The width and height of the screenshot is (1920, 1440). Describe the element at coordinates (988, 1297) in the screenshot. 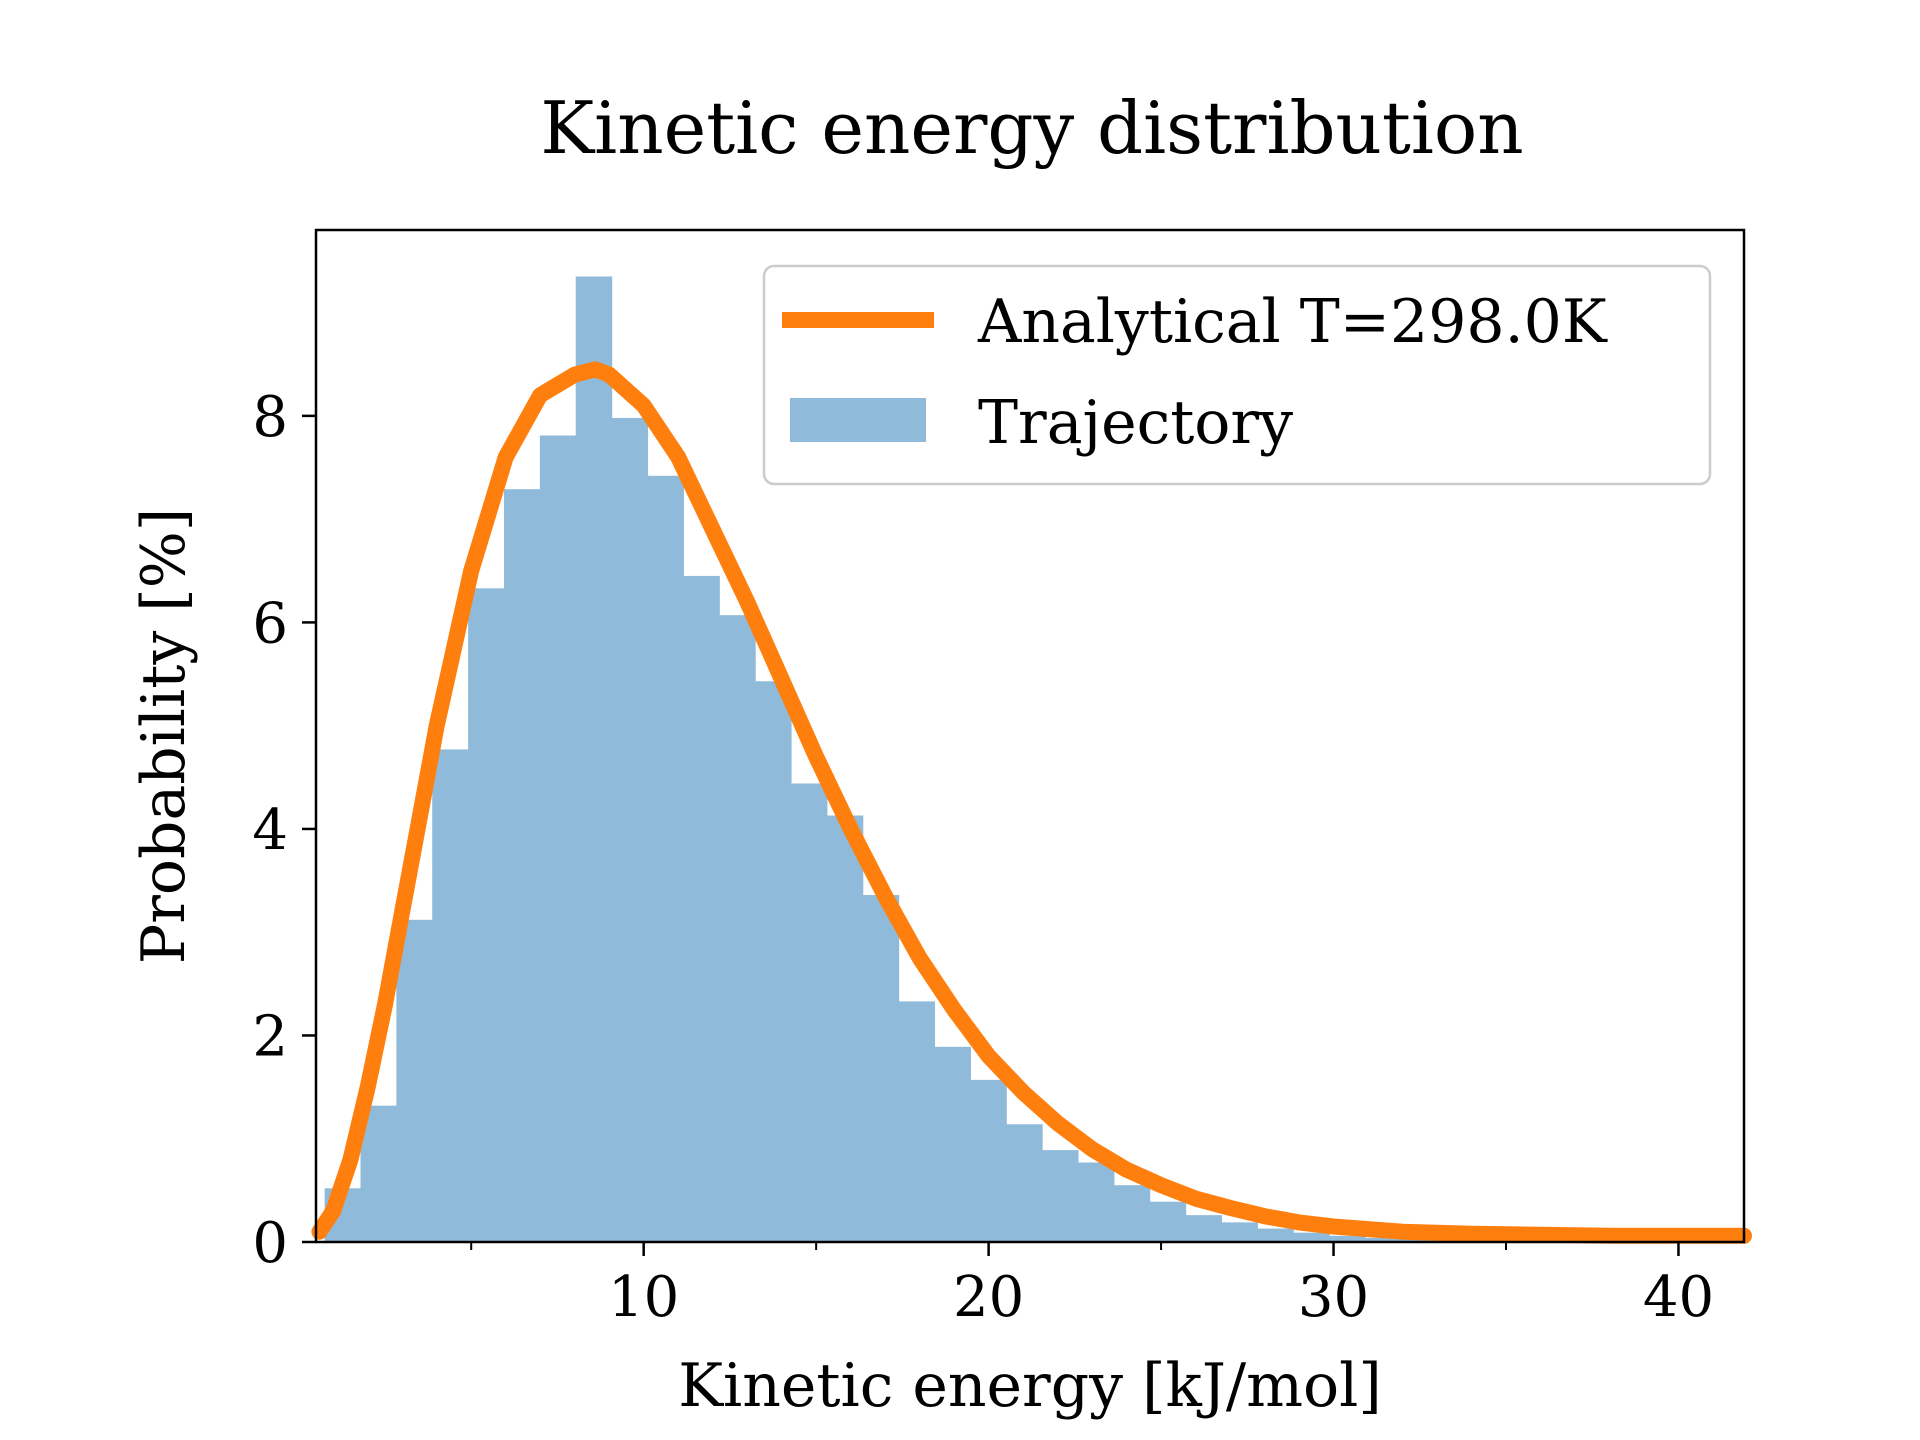

I see `x-tick-label: 20` at that location.